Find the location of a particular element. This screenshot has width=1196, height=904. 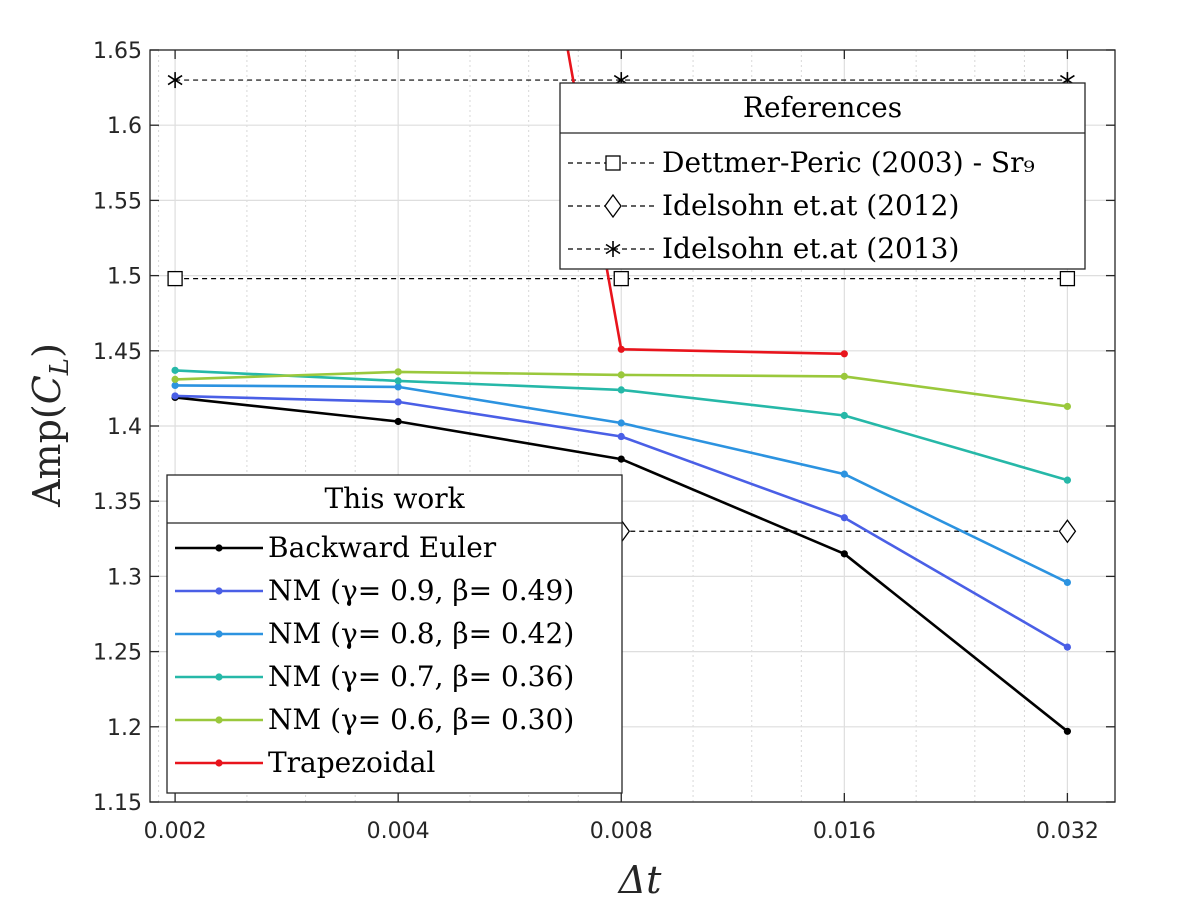

x-axis-label: Δt is located at coordinates (639, 880).